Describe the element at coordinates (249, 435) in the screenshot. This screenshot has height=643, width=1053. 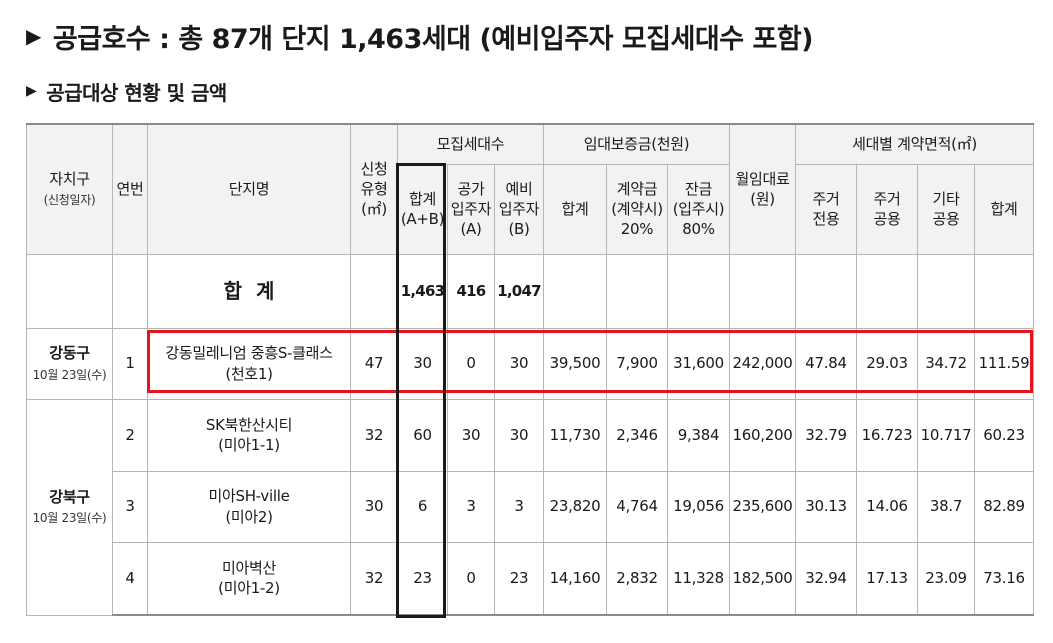
I see `complex-name: SK북한산시티 (미아1-1)` at that location.